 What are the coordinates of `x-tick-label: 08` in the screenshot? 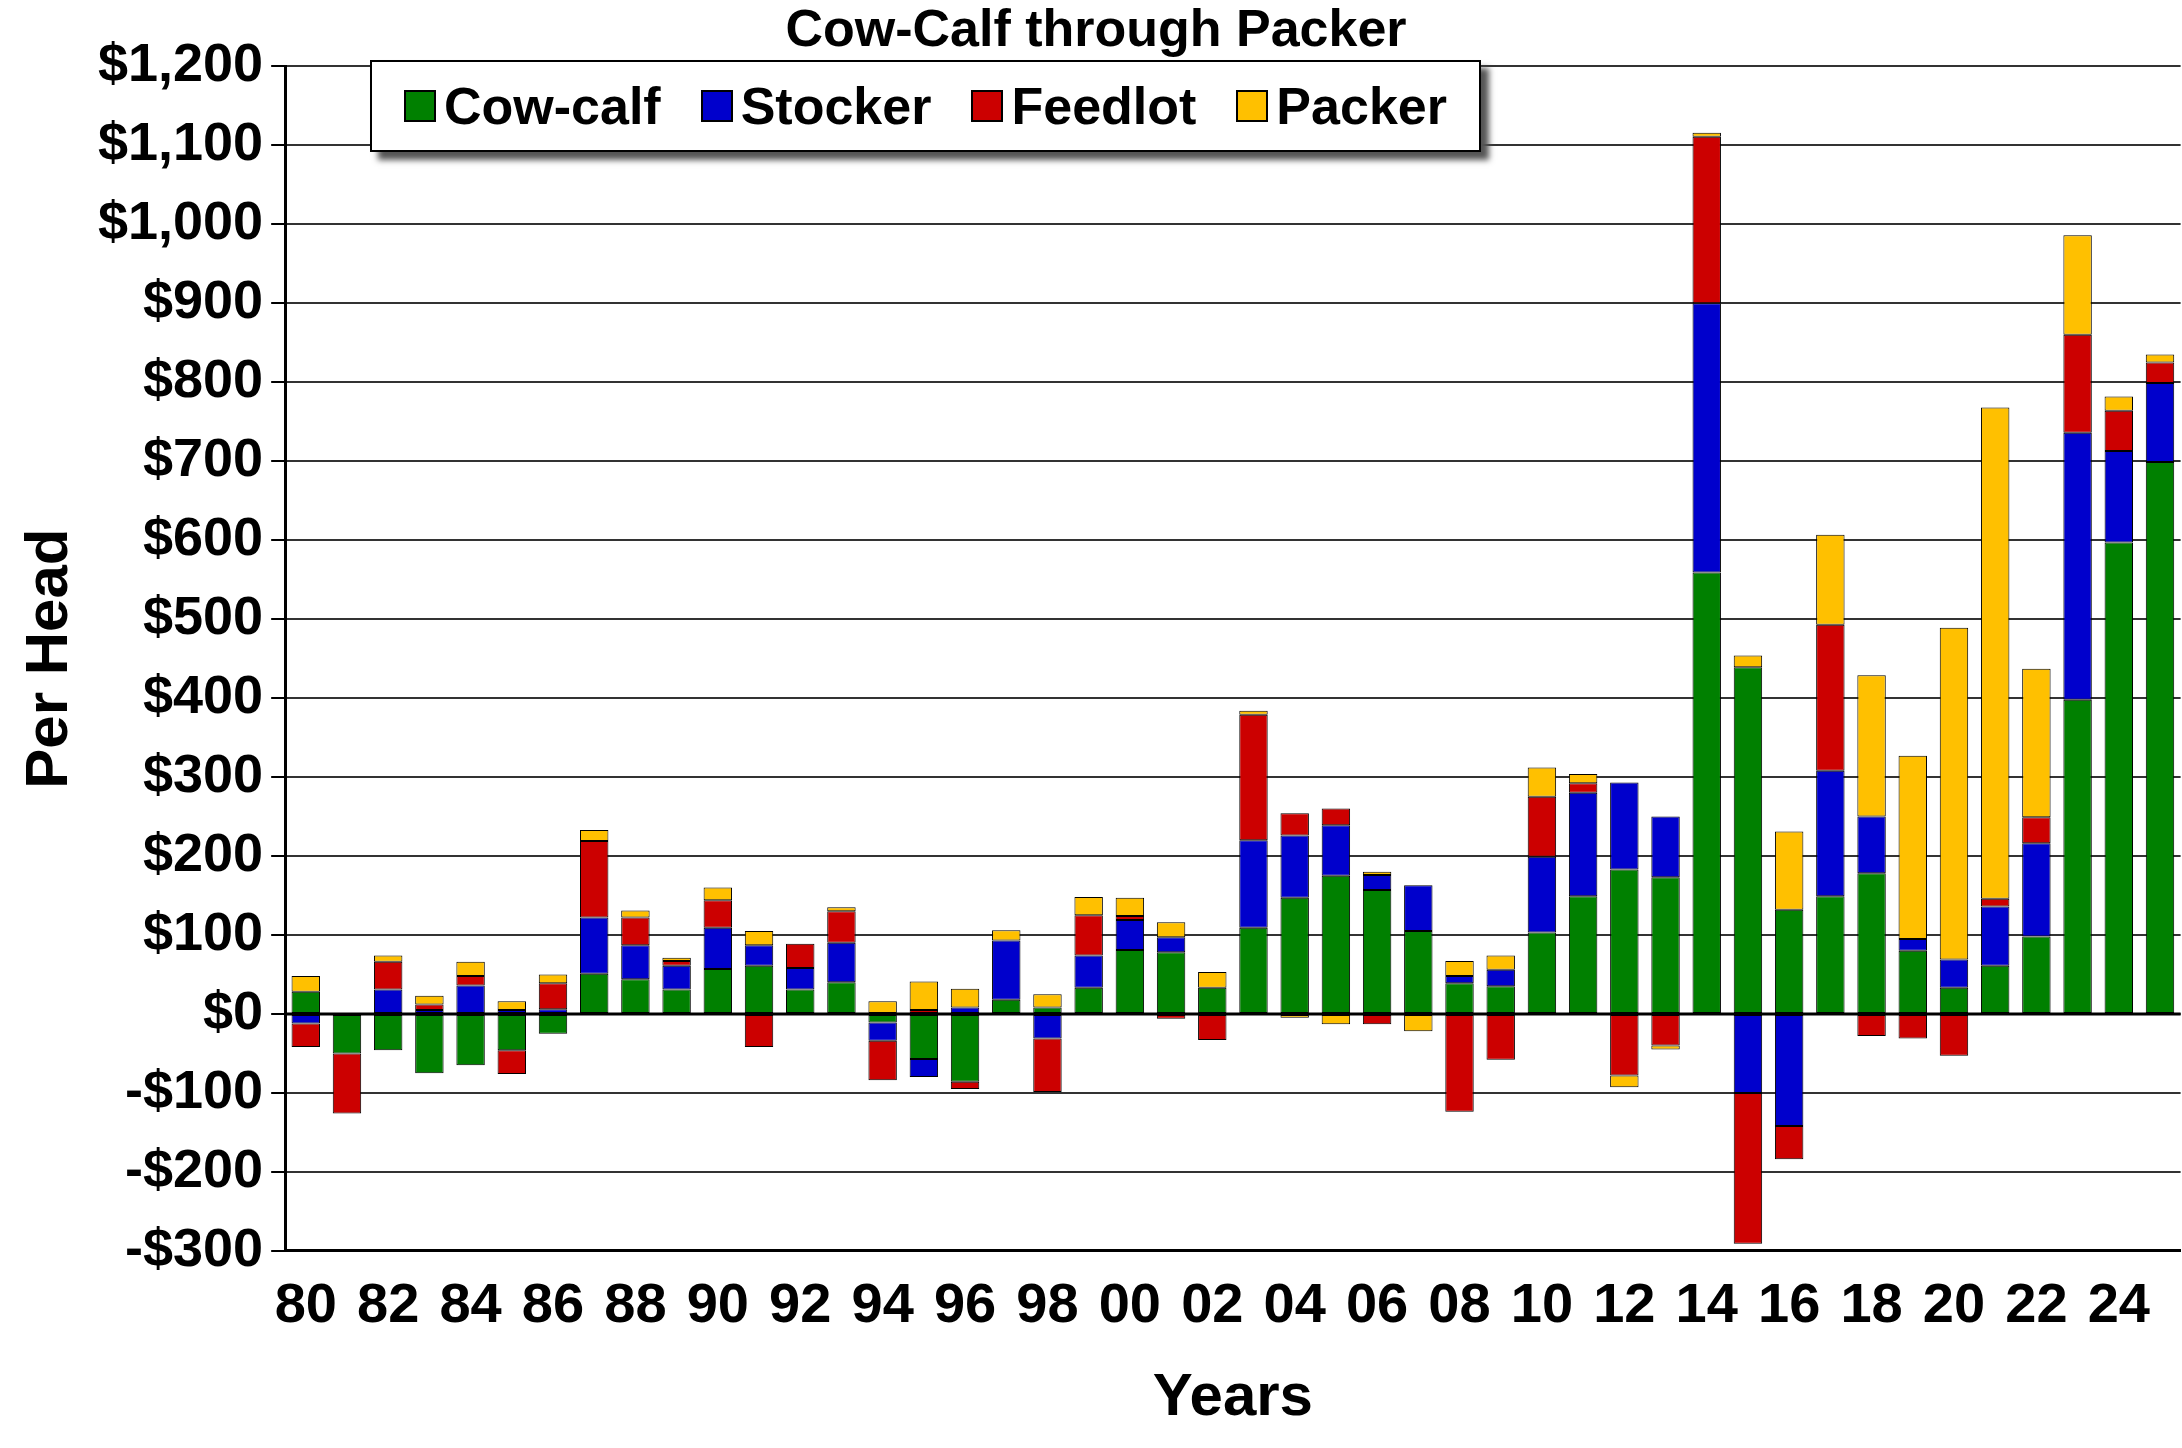 It's located at (1459, 1302).